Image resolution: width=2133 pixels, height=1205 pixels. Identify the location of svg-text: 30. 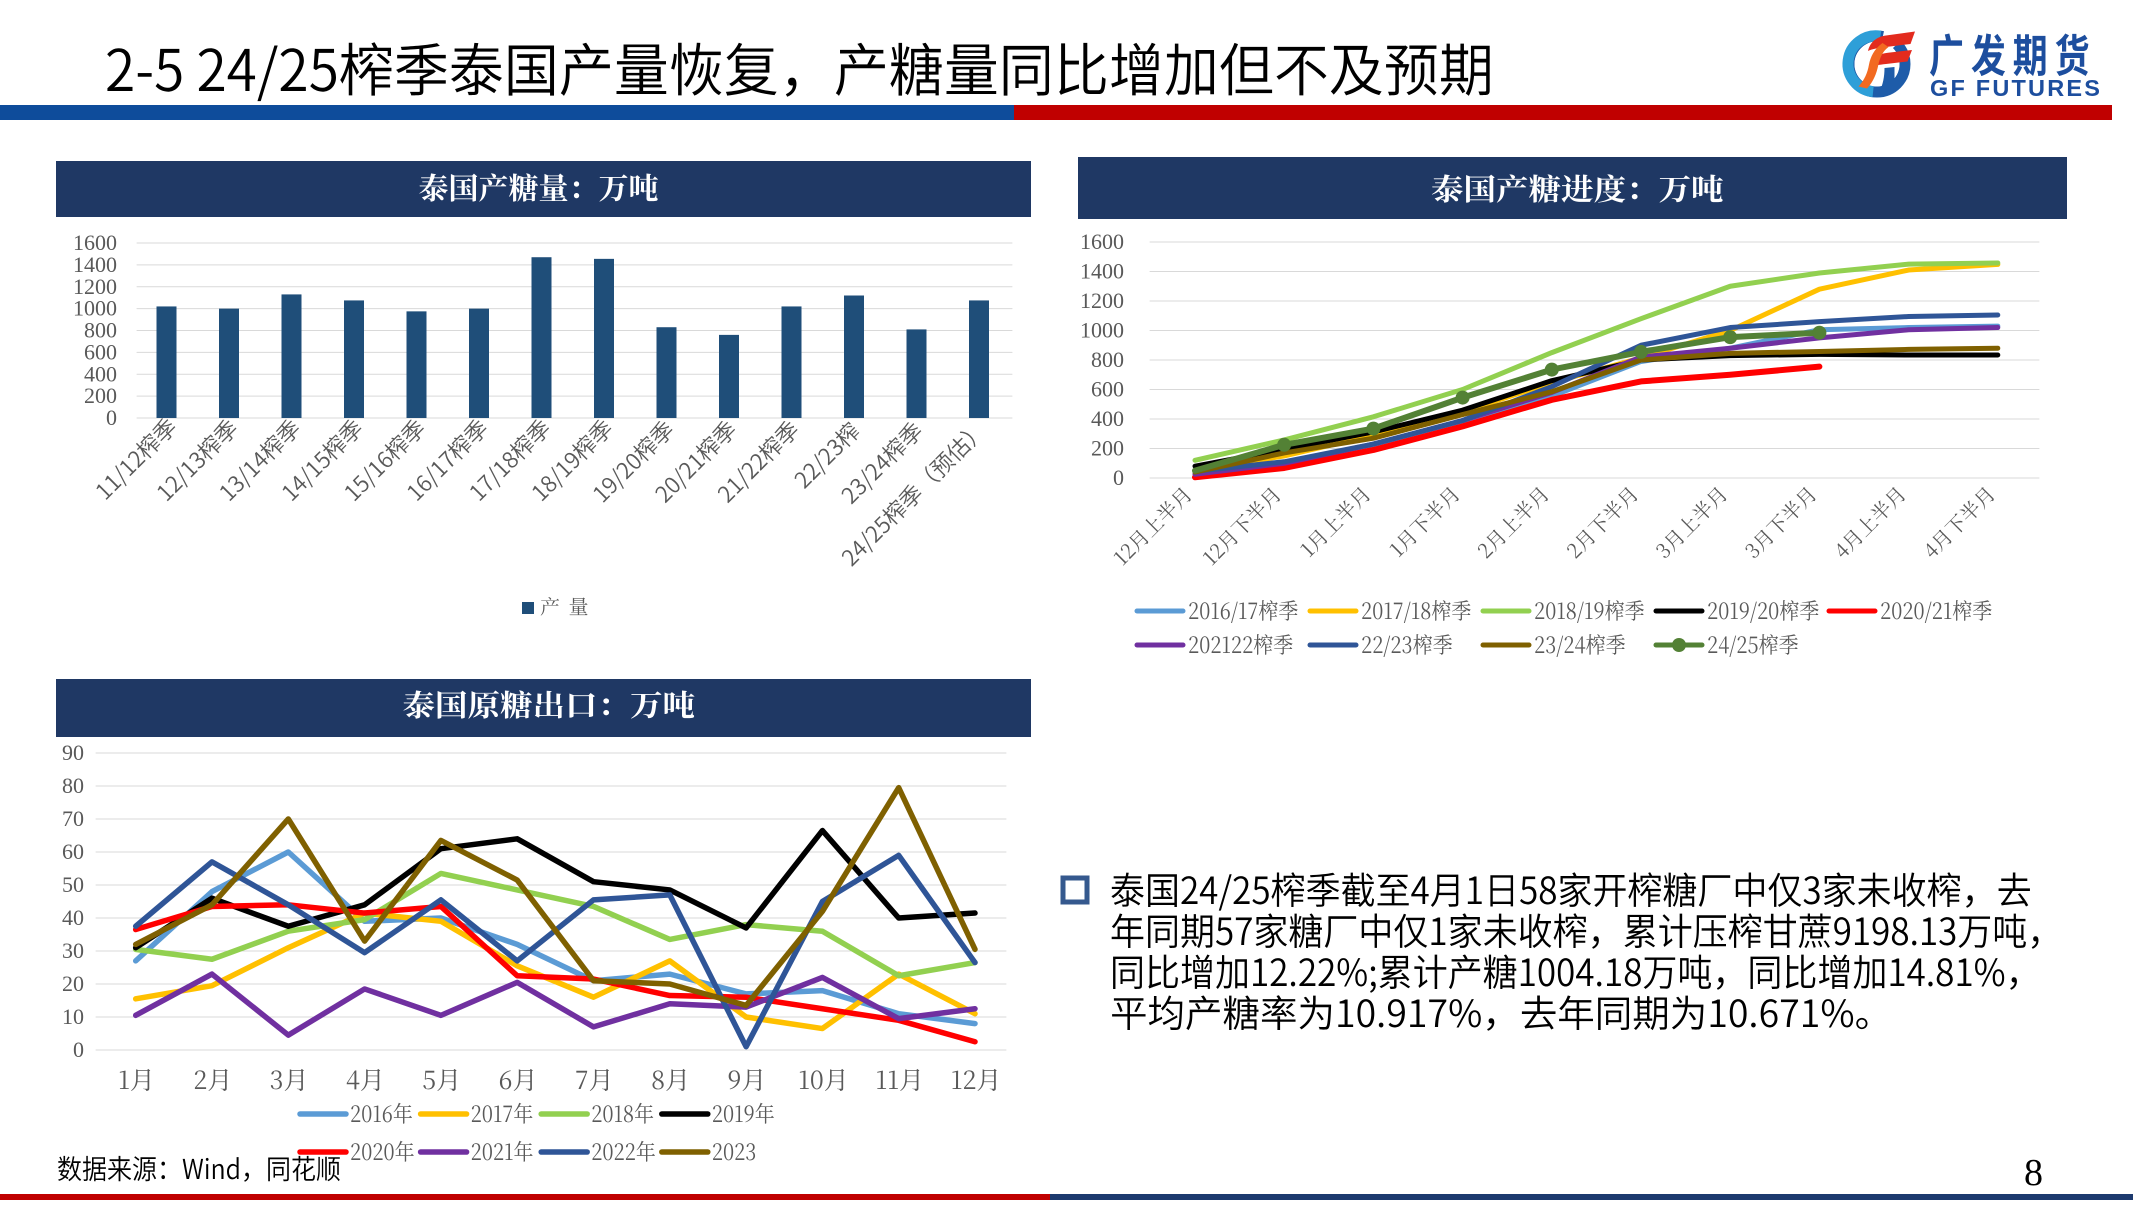
(73, 950).